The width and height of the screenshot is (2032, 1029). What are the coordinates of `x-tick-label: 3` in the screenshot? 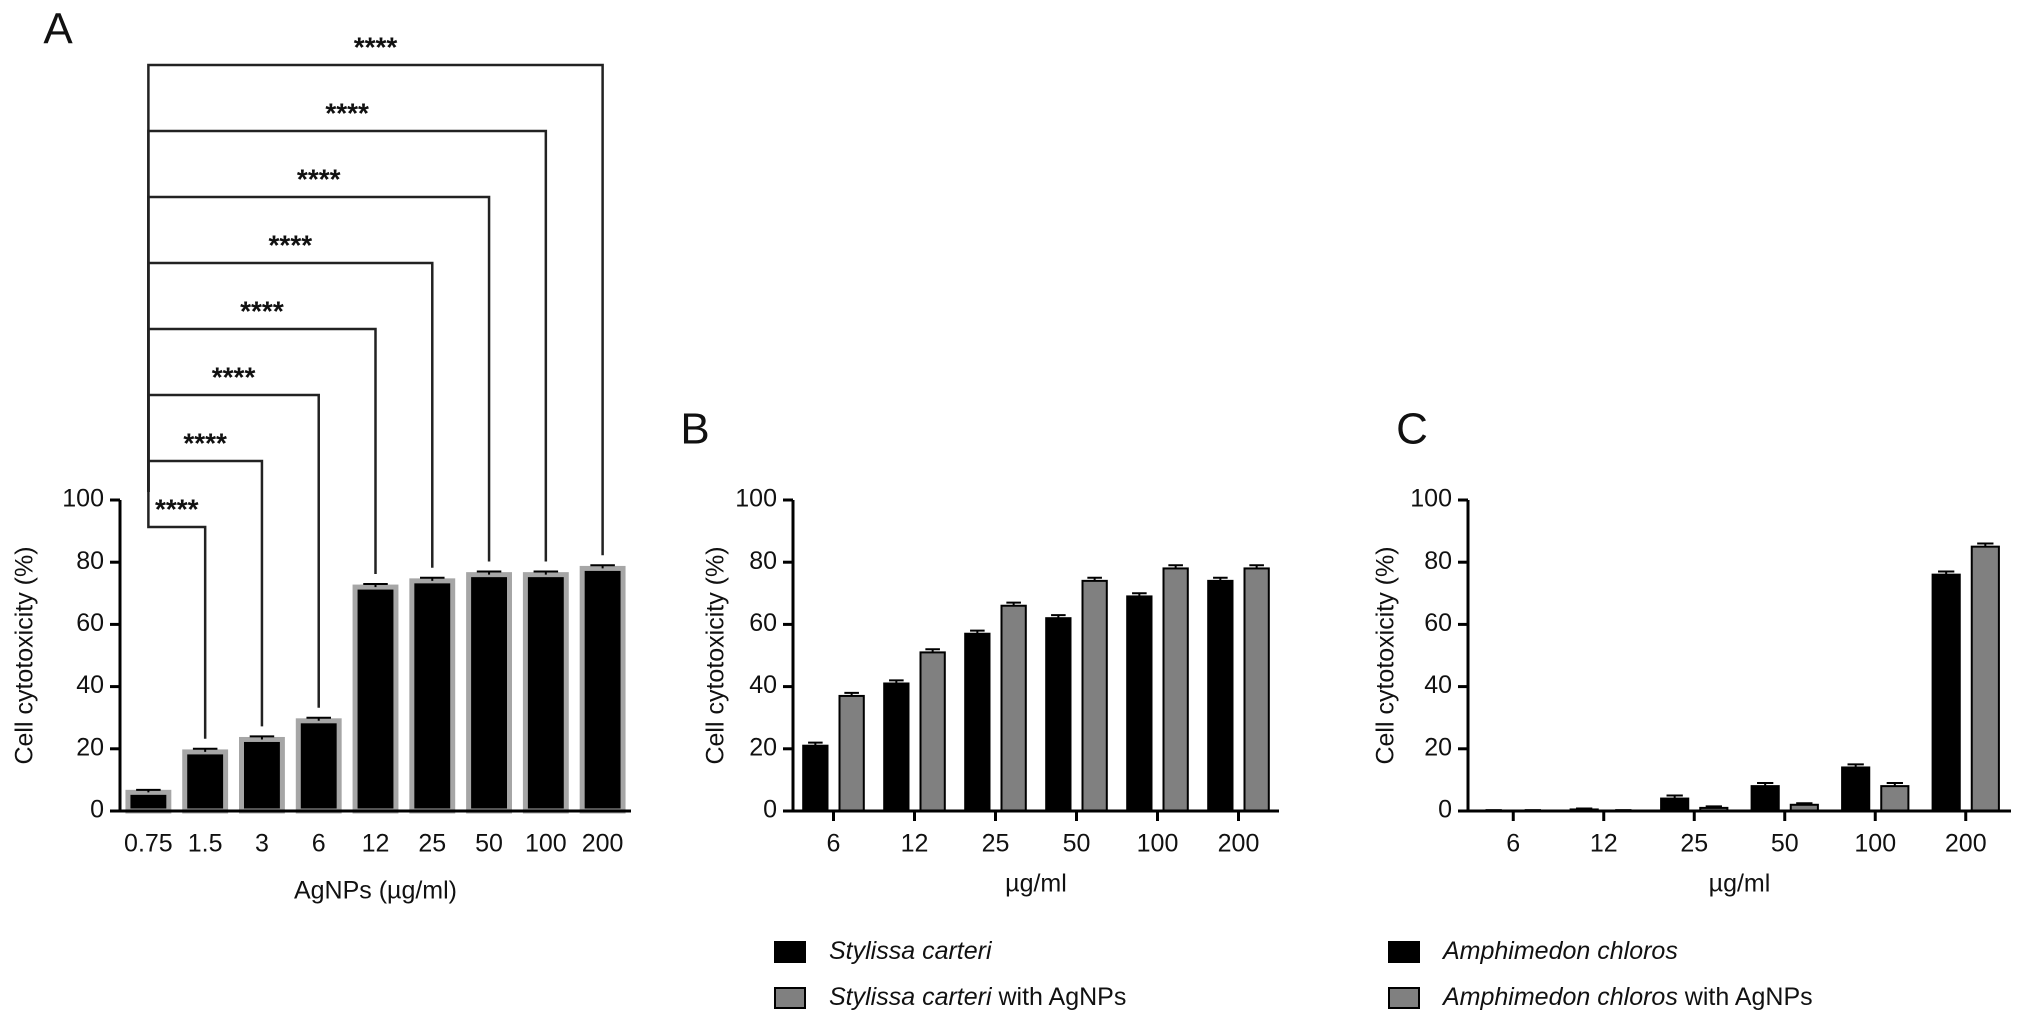 It's located at (262, 844).